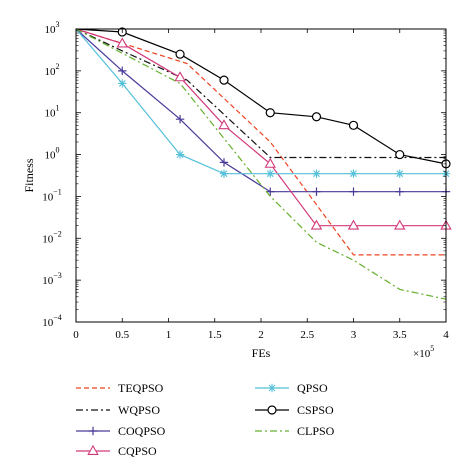 Image resolution: width=474 pixels, height=475 pixels. Describe the element at coordinates (205, 419) in the screenshot. I see `legend: TEQPSO WQPSO COQPSO CQPSO QPSO CSPSO CLPSO` at that location.